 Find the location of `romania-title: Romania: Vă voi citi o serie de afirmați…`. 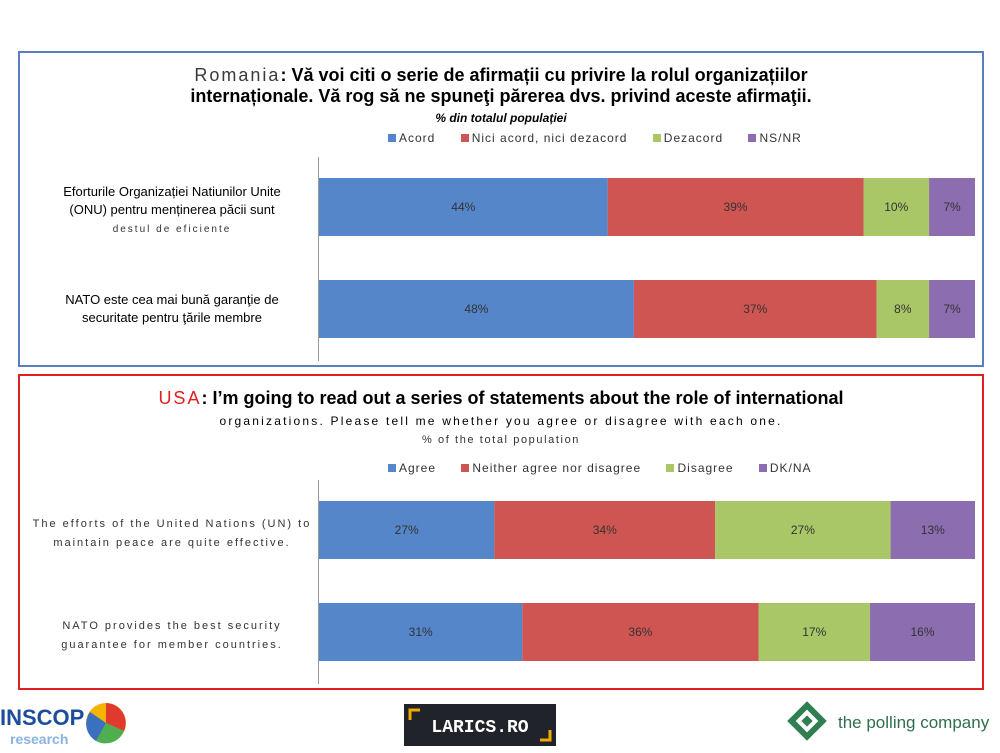

romania-title: Romania: Vă voi citi o serie de afirmați… is located at coordinates (501, 86).